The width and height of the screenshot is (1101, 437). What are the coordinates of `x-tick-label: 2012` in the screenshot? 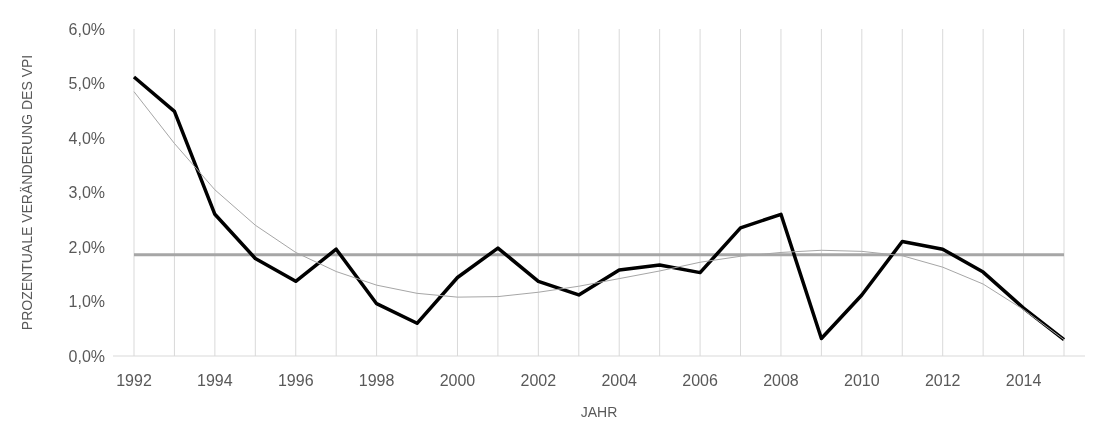 It's located at (942, 380).